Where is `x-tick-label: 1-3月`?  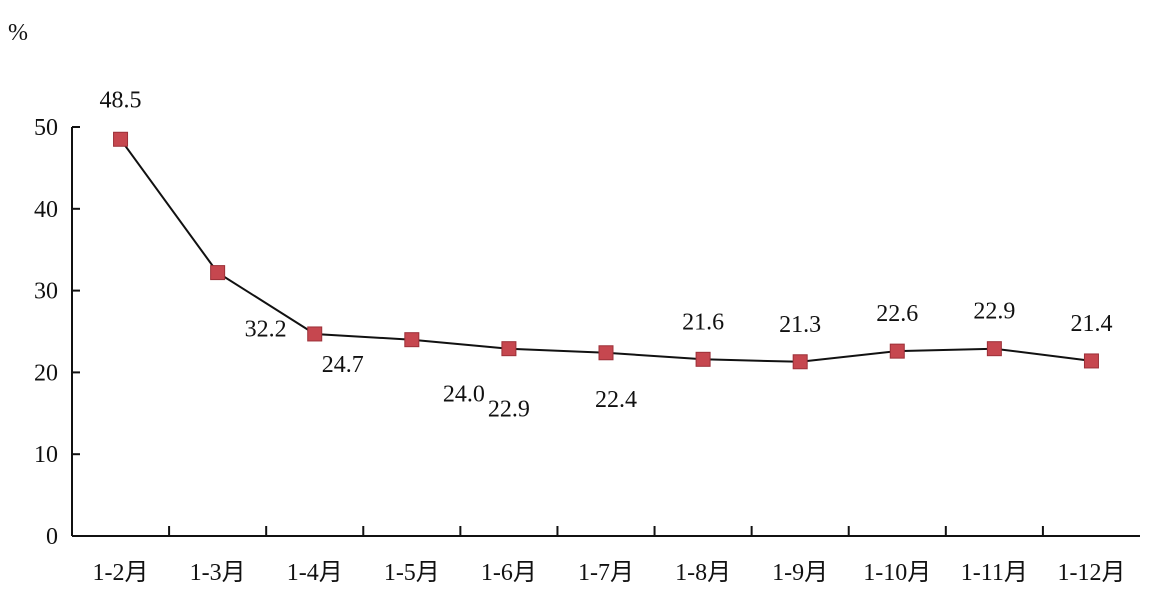 x-tick-label: 1-3月 is located at coordinates (218, 573).